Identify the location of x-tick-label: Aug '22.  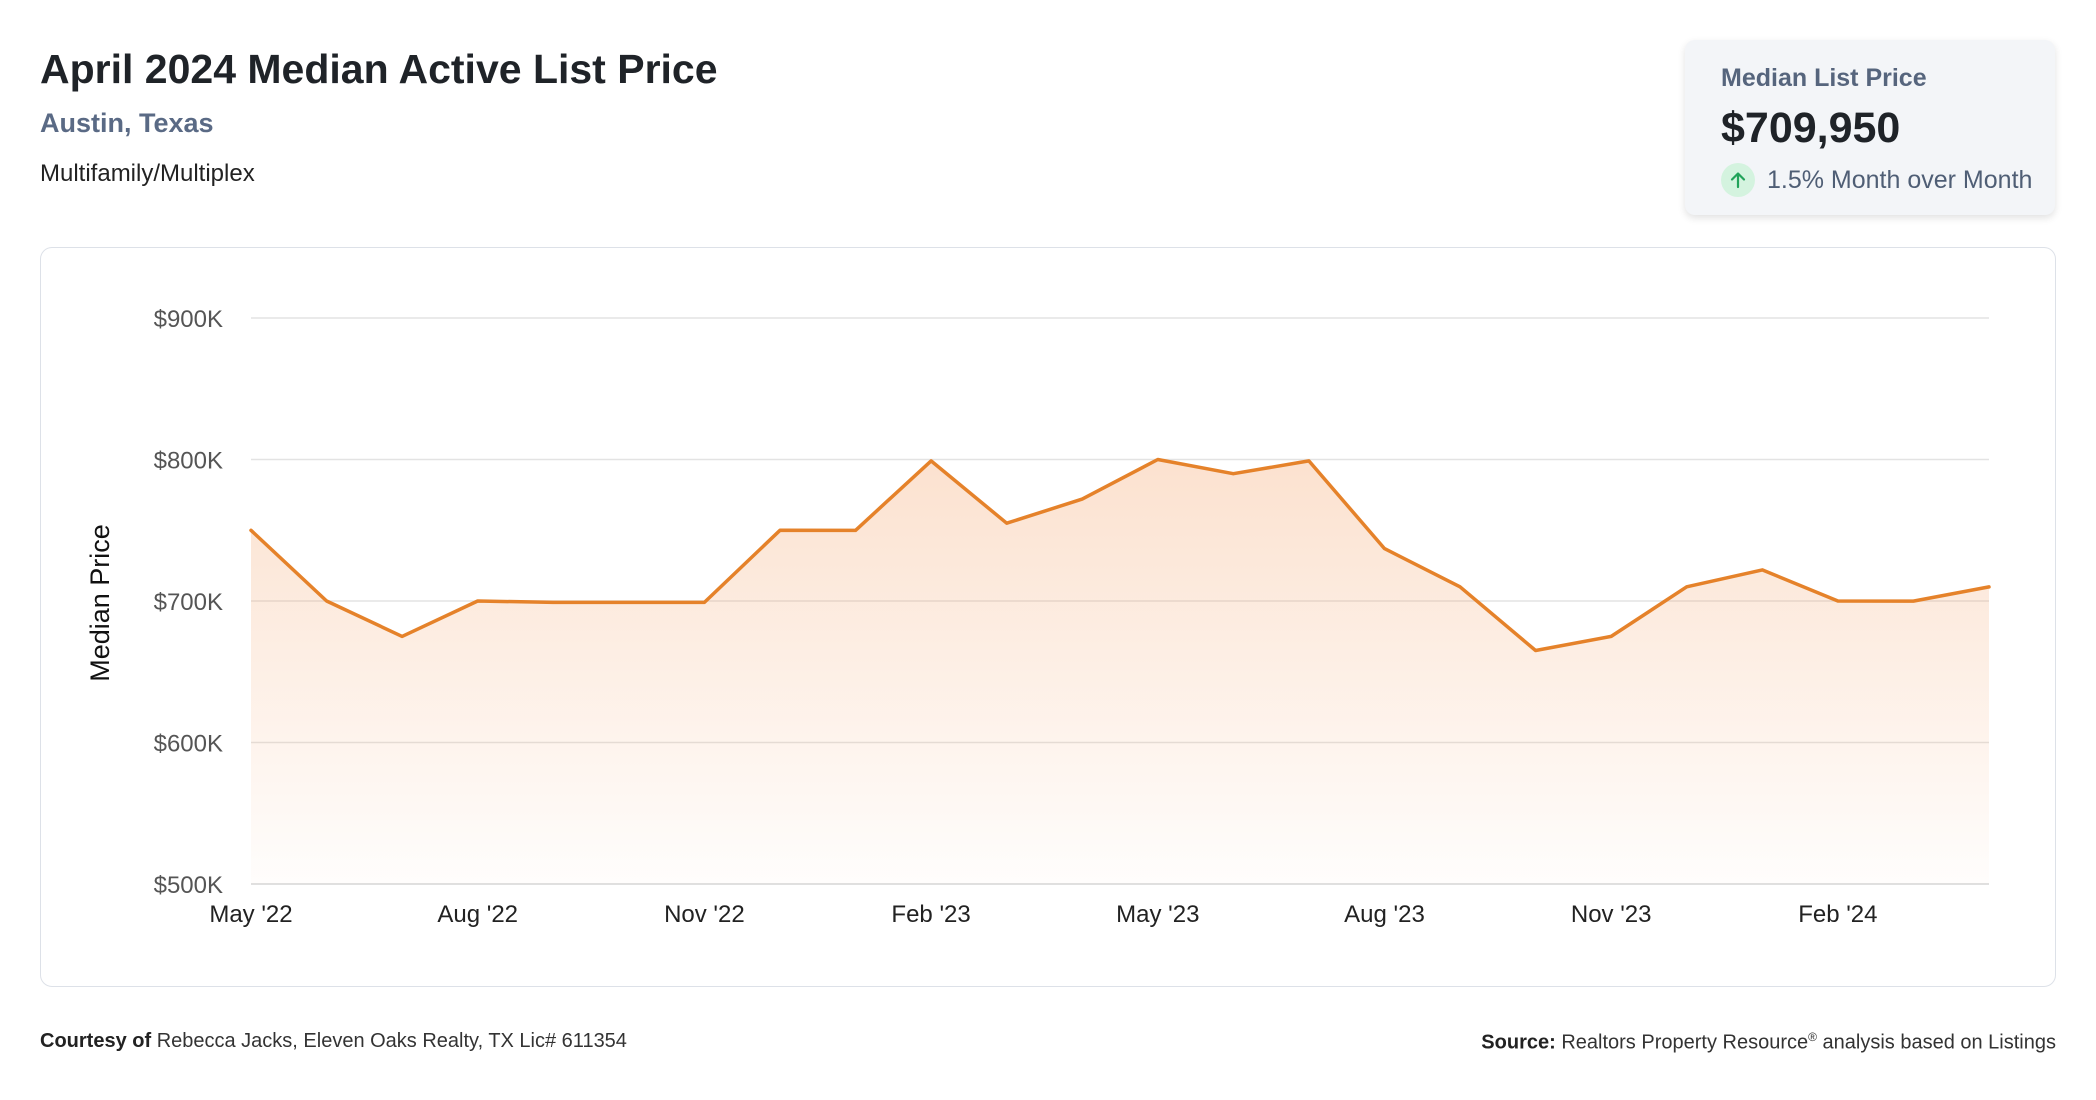
(477, 914).